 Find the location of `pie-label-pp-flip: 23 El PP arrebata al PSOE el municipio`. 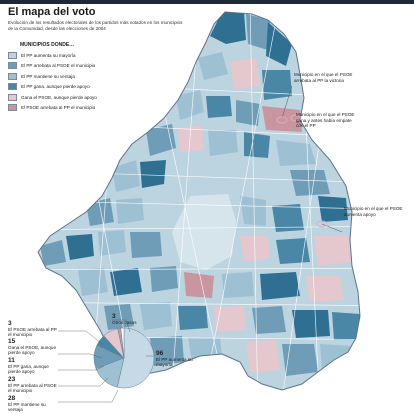

pie-label-pp-flip: 23 El PP arrebata al PSOE el municipio is located at coordinates (33, 385).